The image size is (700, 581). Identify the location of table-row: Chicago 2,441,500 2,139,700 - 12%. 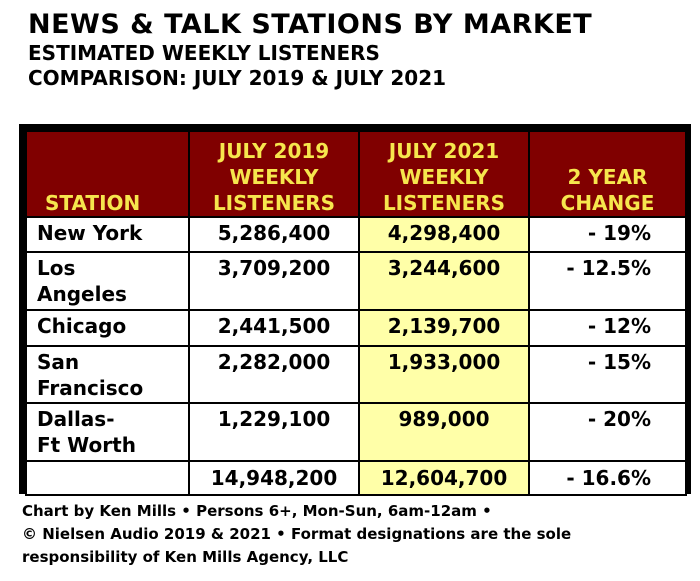
(356, 328).